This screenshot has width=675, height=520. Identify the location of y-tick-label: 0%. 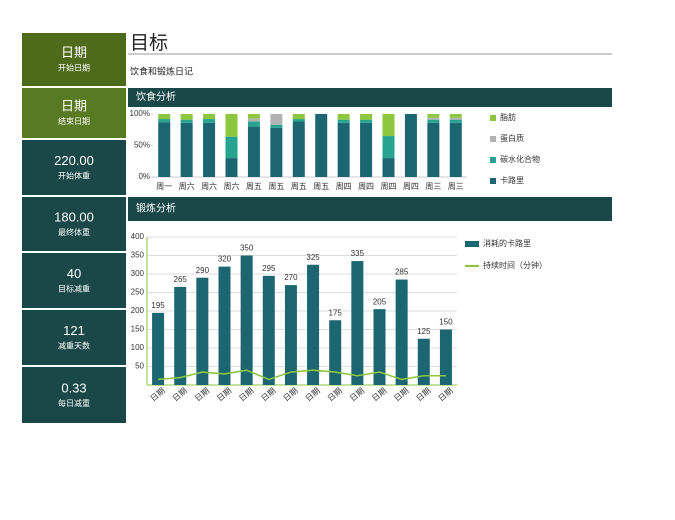
(144, 176).